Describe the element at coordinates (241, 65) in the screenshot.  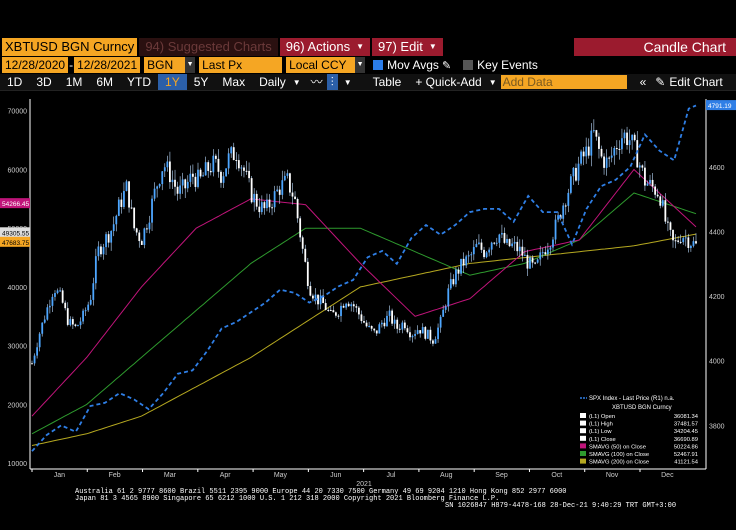
I see `field-select: Last Px` at that location.